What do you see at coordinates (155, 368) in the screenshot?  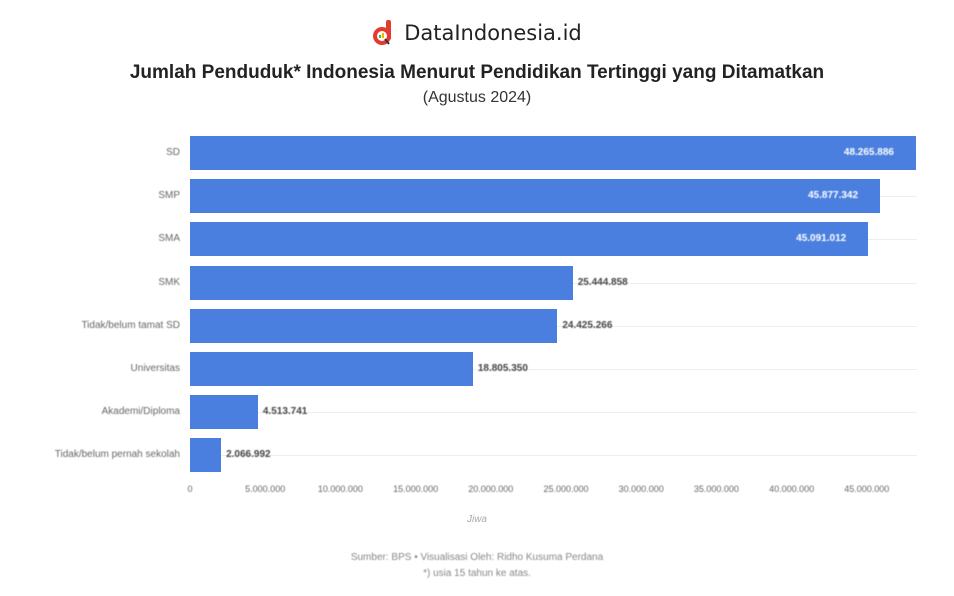 I see `category-label: Universitas` at bounding box center [155, 368].